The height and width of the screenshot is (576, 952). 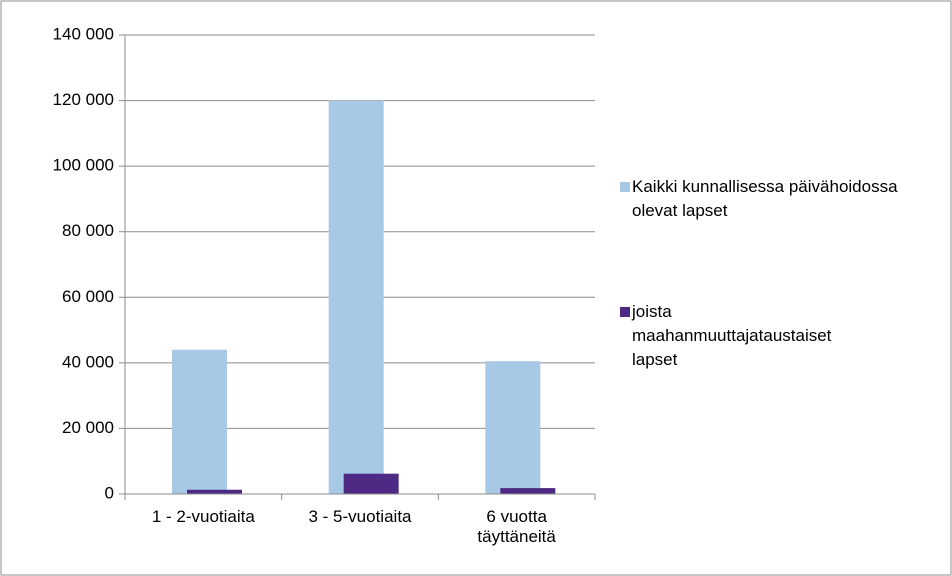 I want to click on y-tick-label: 120 000, so click(x=83, y=99).